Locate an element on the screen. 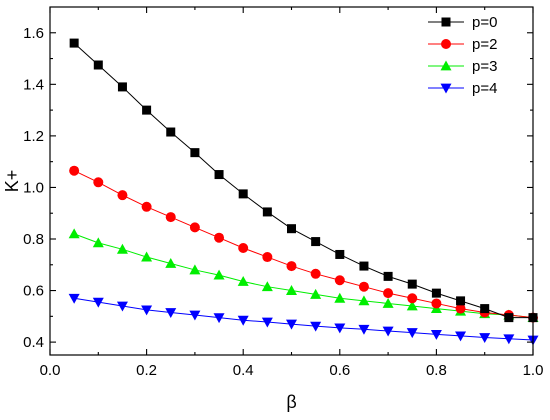 The height and width of the screenshot is (420, 550). legend-label: p=2 is located at coordinates (484, 44).